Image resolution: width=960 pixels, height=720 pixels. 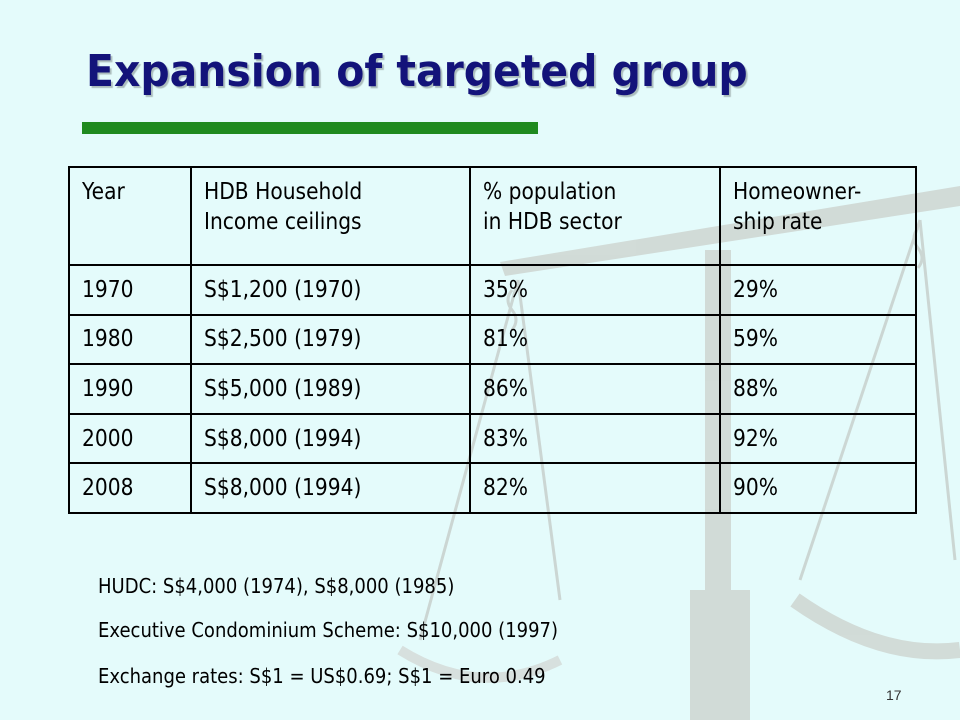 I want to click on title-underline, so click(x=310, y=128).